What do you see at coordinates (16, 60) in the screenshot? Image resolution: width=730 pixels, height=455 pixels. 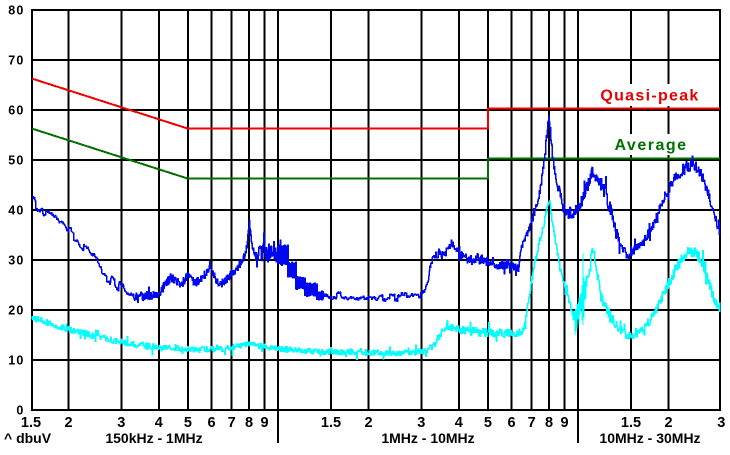 I see `svg-text: 70` at bounding box center [16, 60].